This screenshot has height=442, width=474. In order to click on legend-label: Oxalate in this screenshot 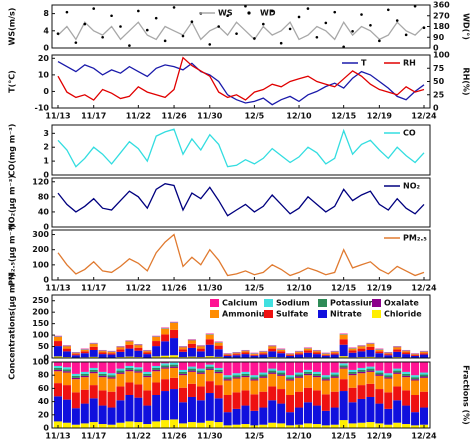, I will do `click(401, 303)`.